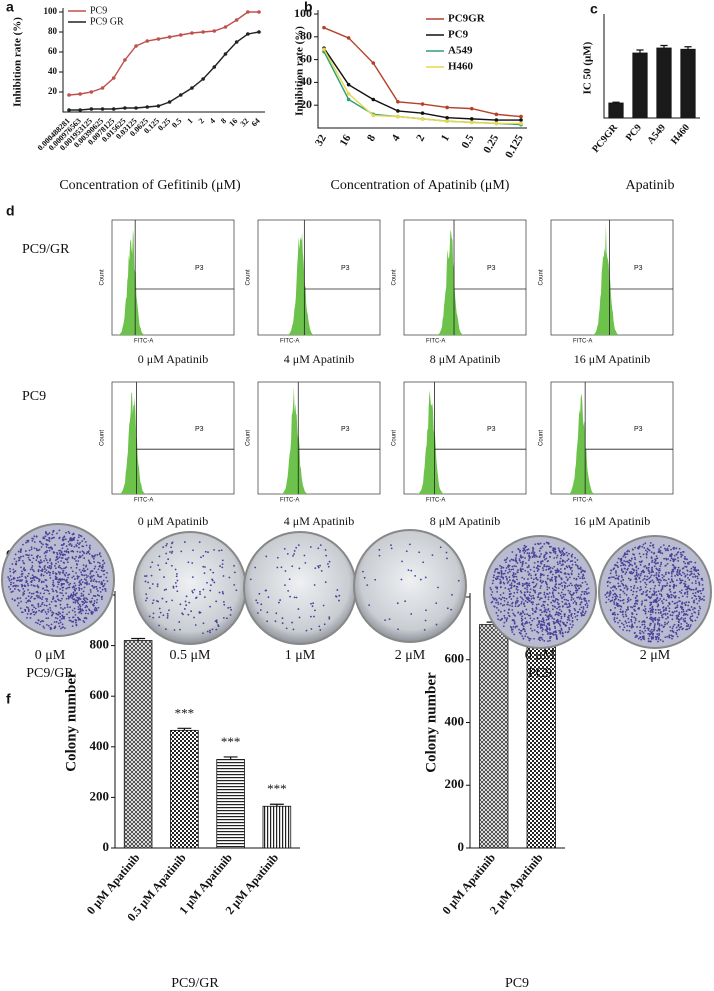 This screenshot has height=991, width=714. Describe the element at coordinates (341, 277) in the screenshot. I see `gate` at that location.